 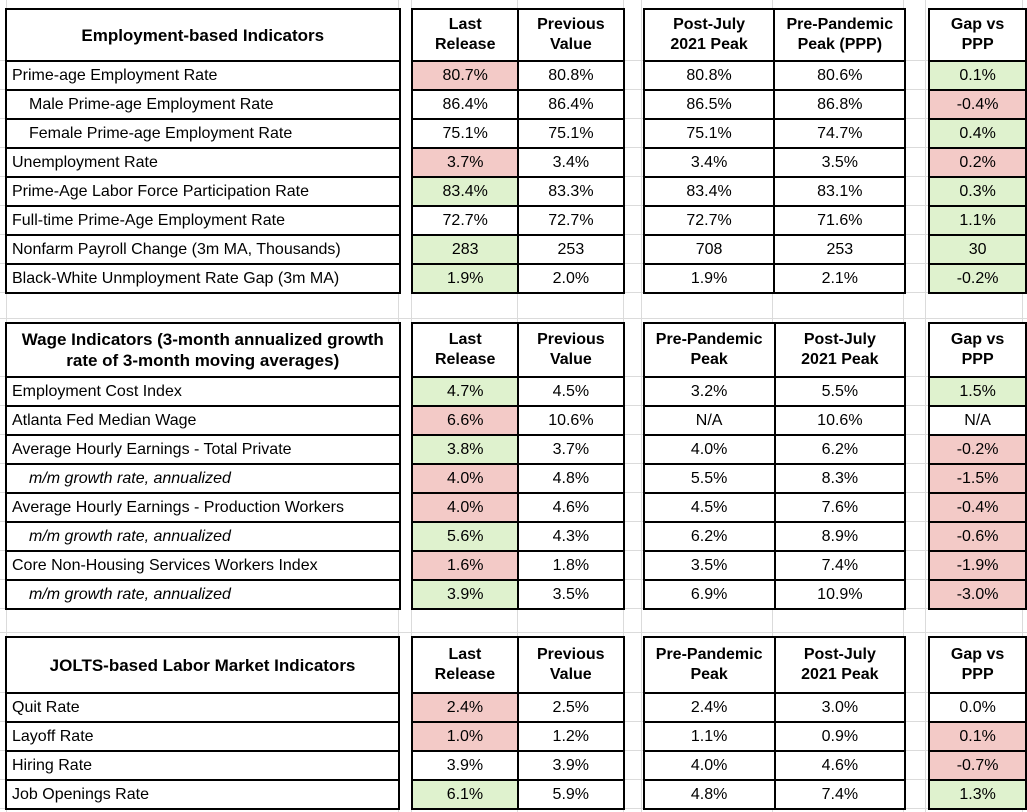 What do you see at coordinates (840, 765) in the screenshot?
I see `peak-column-2-value-cell: 4.6%` at bounding box center [840, 765].